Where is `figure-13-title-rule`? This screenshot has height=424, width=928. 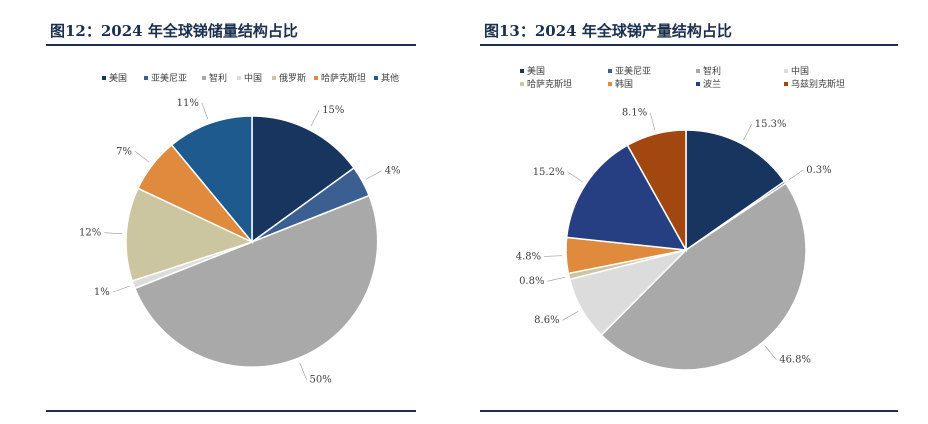 figure-13-title-rule is located at coordinates (689, 45).